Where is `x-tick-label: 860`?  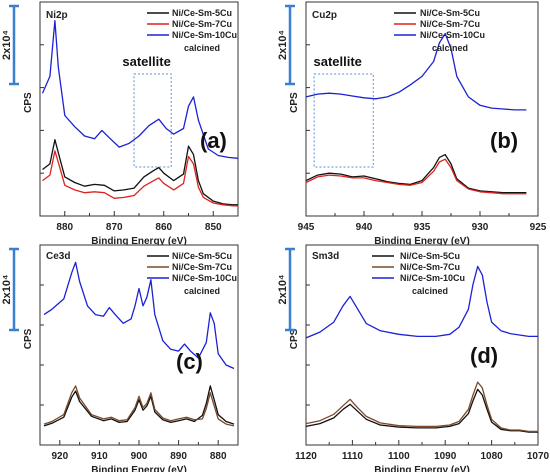 x-tick-label: 860 is located at coordinates (163, 227).